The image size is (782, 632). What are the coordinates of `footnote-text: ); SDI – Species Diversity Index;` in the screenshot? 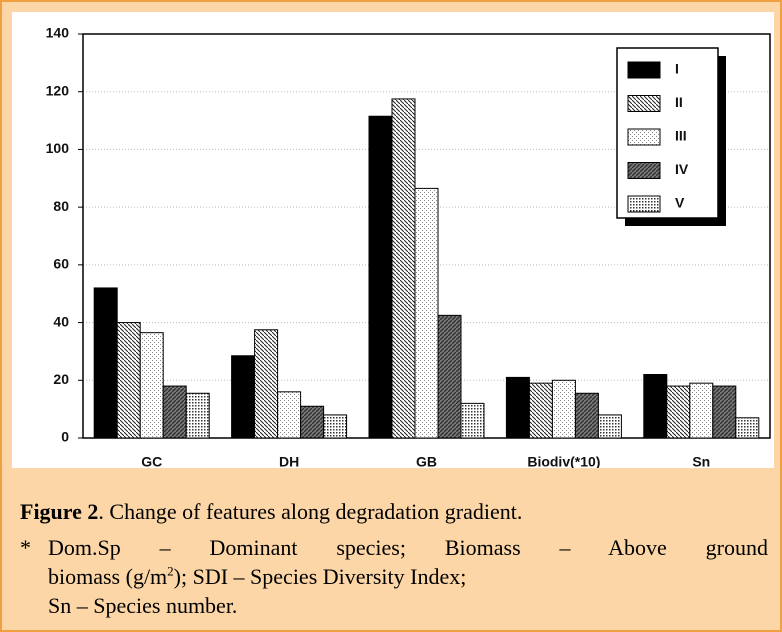 It's located at (320, 576).